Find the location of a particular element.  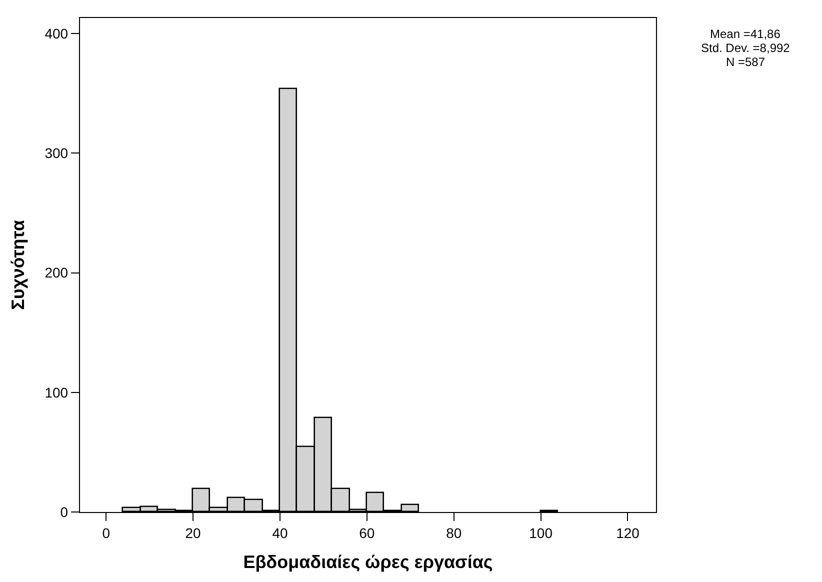

y-tick-label: 400 is located at coordinates (56, 33).